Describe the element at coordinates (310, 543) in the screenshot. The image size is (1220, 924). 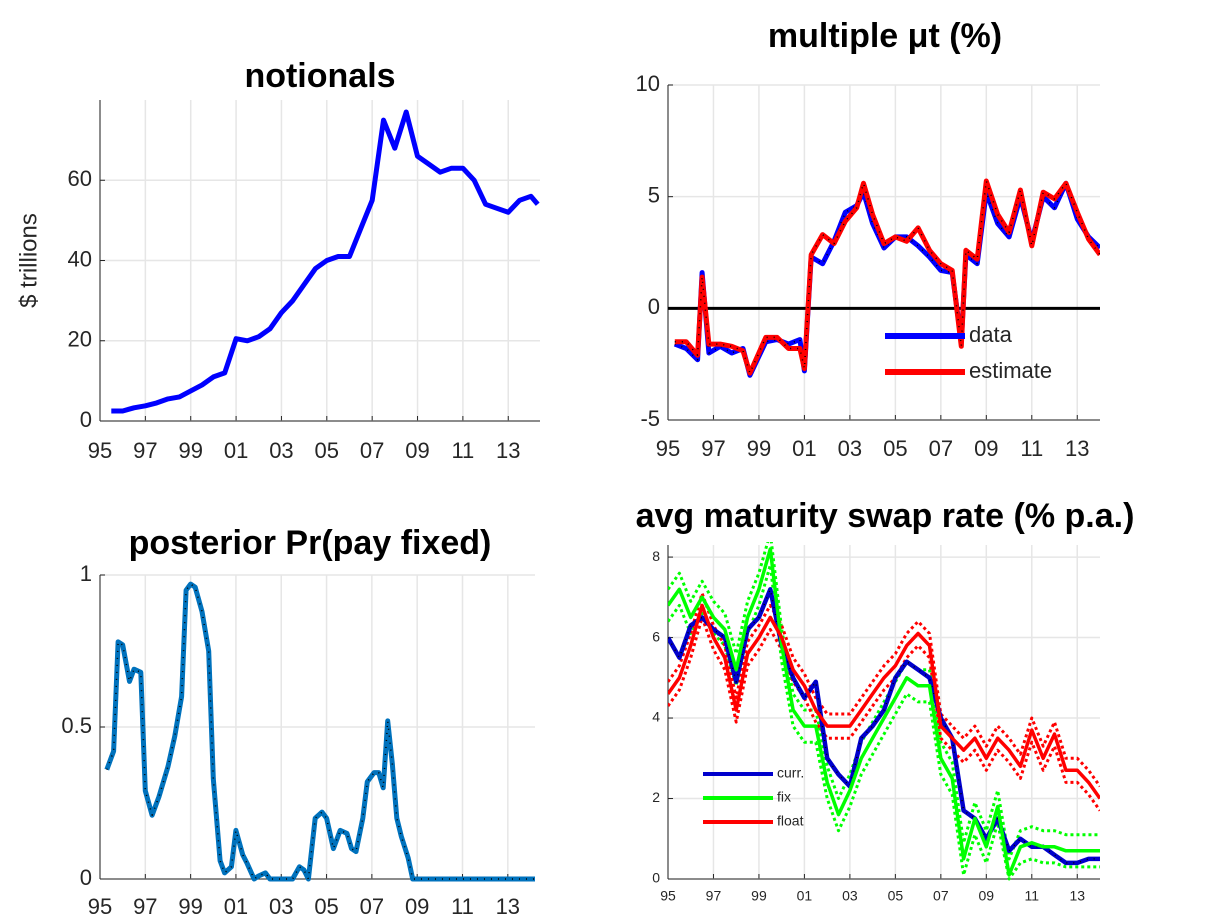
I see `chart-title: posterior Pr(pay fixed)` at that location.